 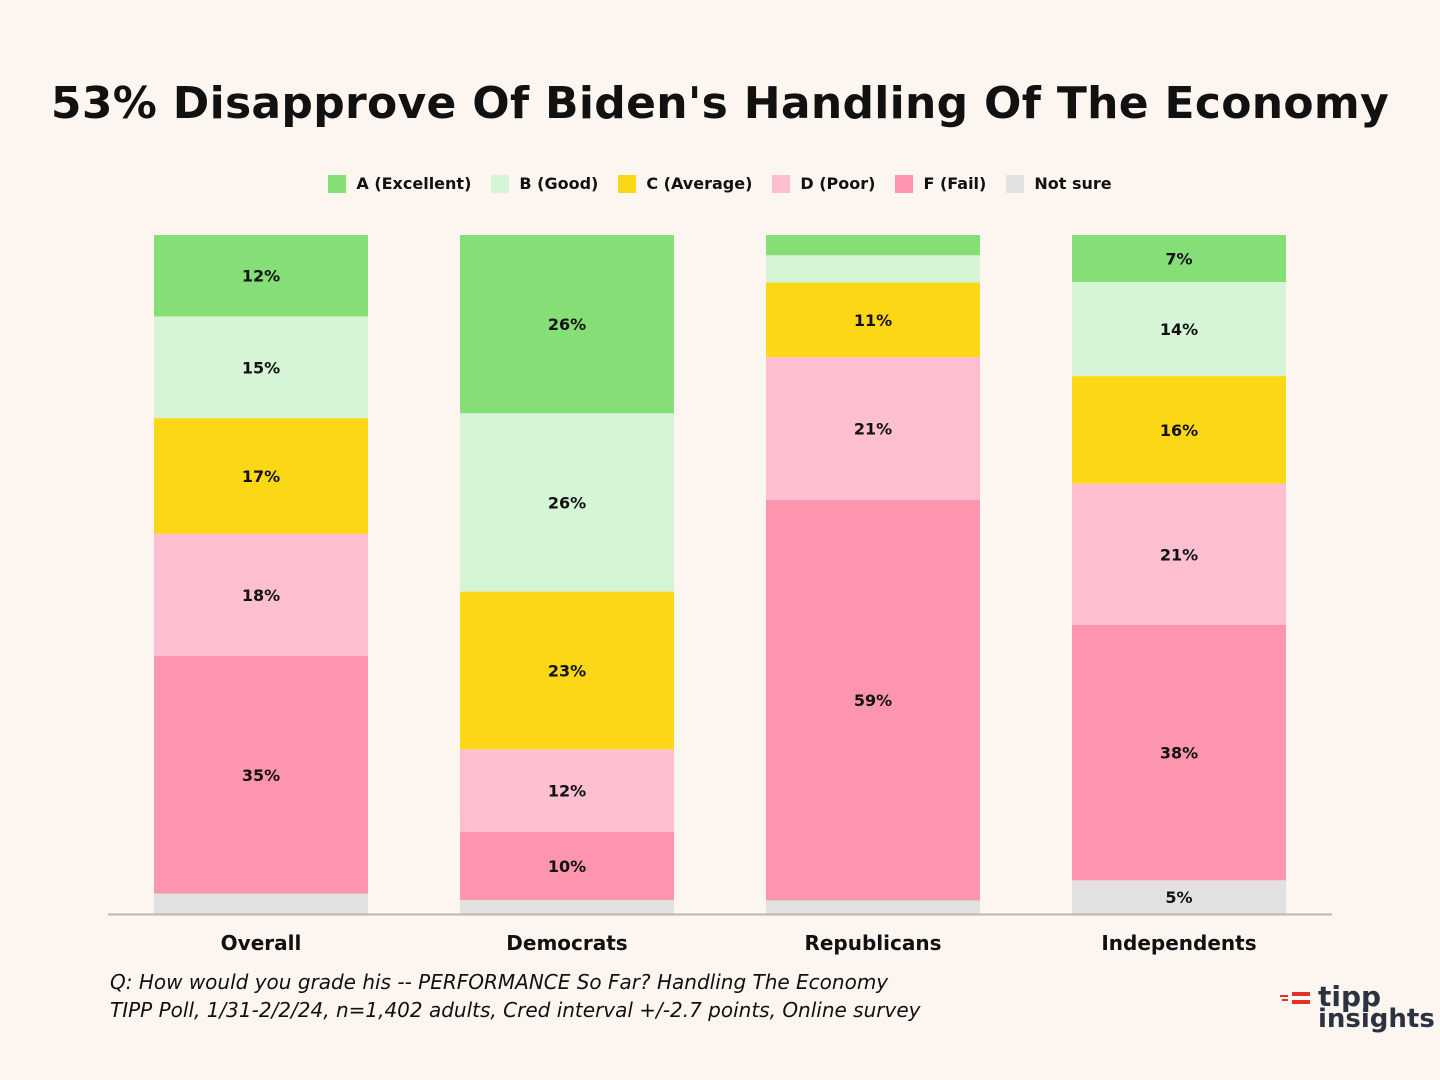 I want to click on legend-item: A (Excellent), so click(x=399, y=183).